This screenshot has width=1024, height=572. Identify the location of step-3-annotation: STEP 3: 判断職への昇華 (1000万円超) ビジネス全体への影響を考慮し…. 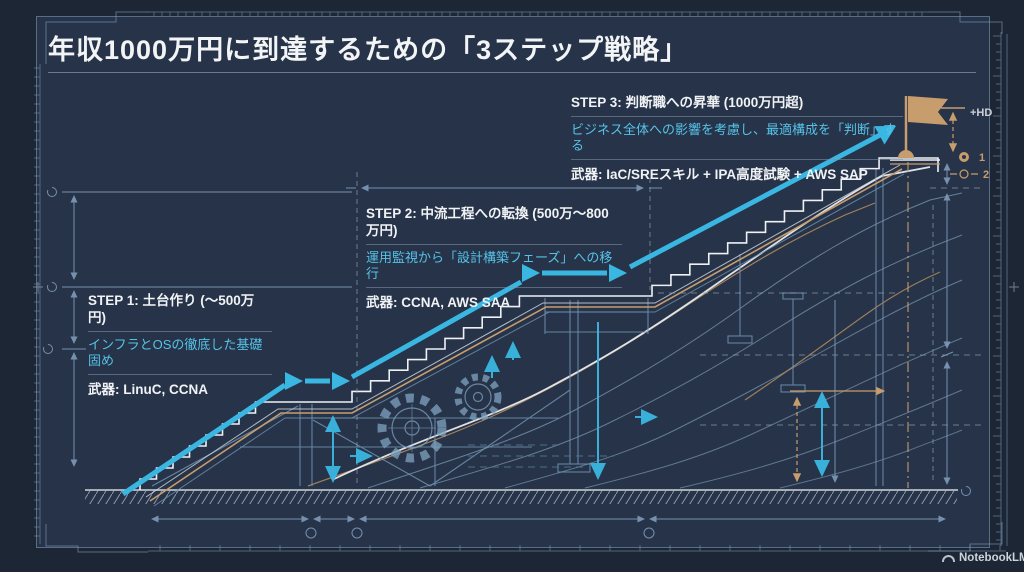
(737, 138).